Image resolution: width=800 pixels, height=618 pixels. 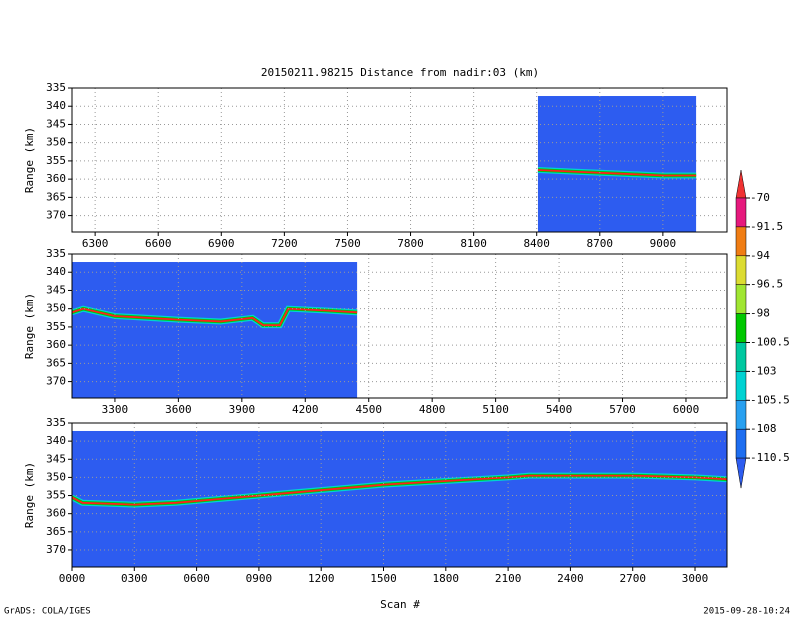 I want to click on x-tick-label: 3300, so click(x=115, y=409).